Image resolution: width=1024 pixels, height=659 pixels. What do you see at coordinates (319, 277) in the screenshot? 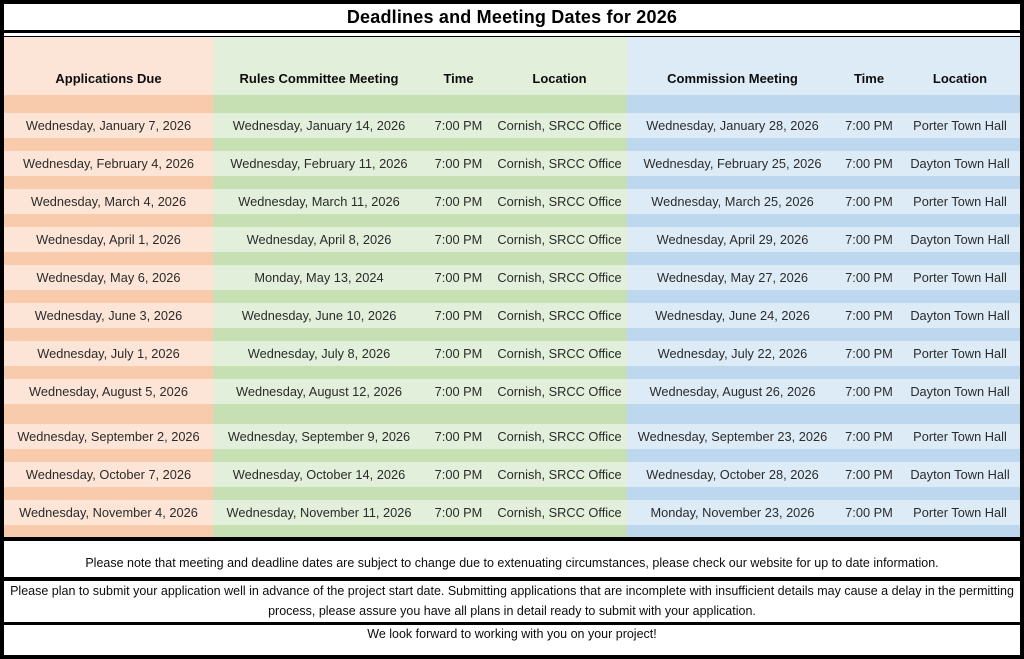
I see `cell-rules-meeting: Monday, May 13, 2024` at bounding box center [319, 277].